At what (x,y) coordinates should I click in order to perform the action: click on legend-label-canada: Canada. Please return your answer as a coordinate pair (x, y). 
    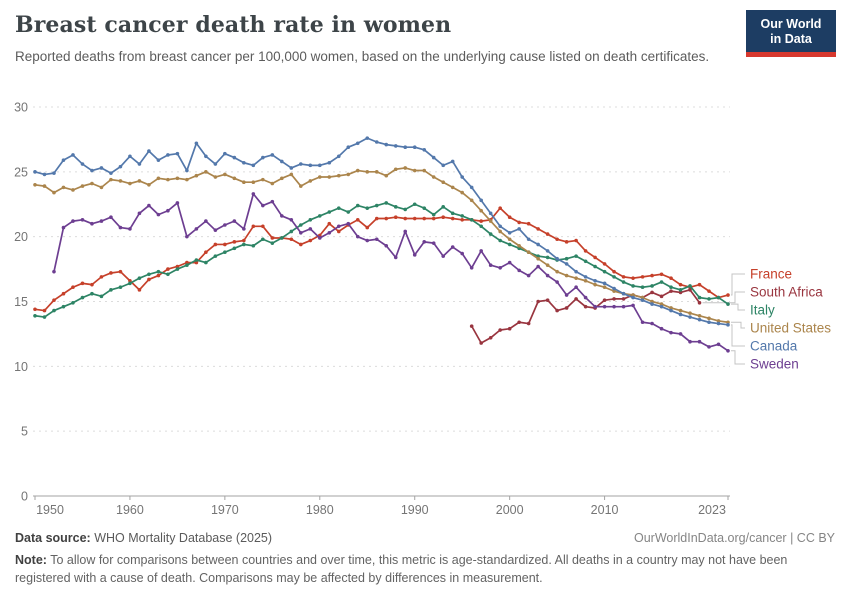
    Looking at the image, I should click on (774, 346).